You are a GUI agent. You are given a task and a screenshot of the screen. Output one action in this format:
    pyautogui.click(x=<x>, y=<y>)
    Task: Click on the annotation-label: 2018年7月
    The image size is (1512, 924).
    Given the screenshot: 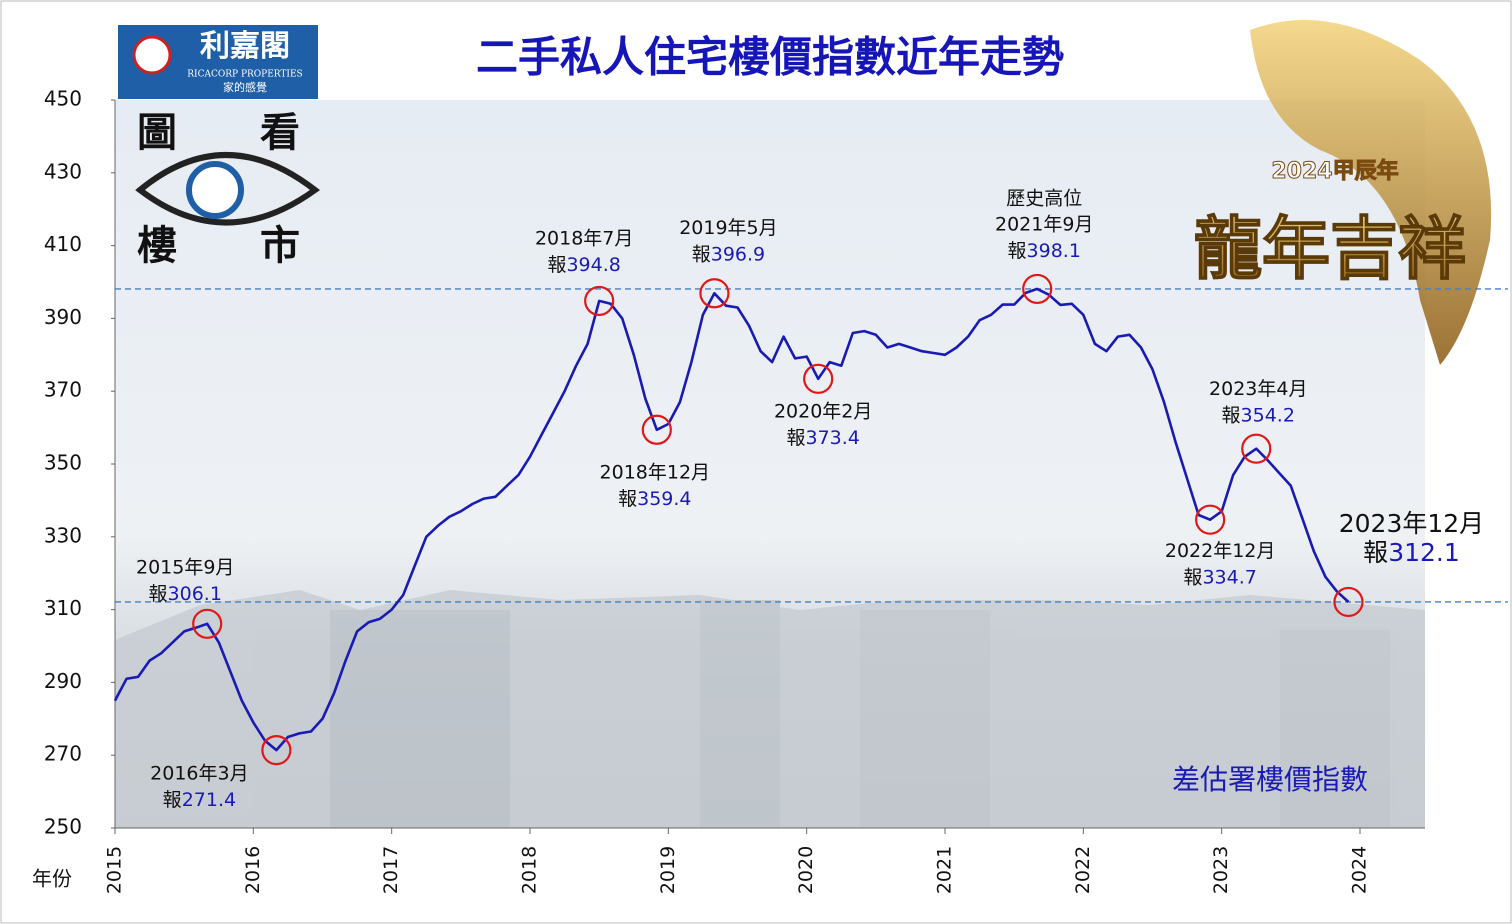 What is the action you would take?
    pyautogui.click(x=584, y=238)
    